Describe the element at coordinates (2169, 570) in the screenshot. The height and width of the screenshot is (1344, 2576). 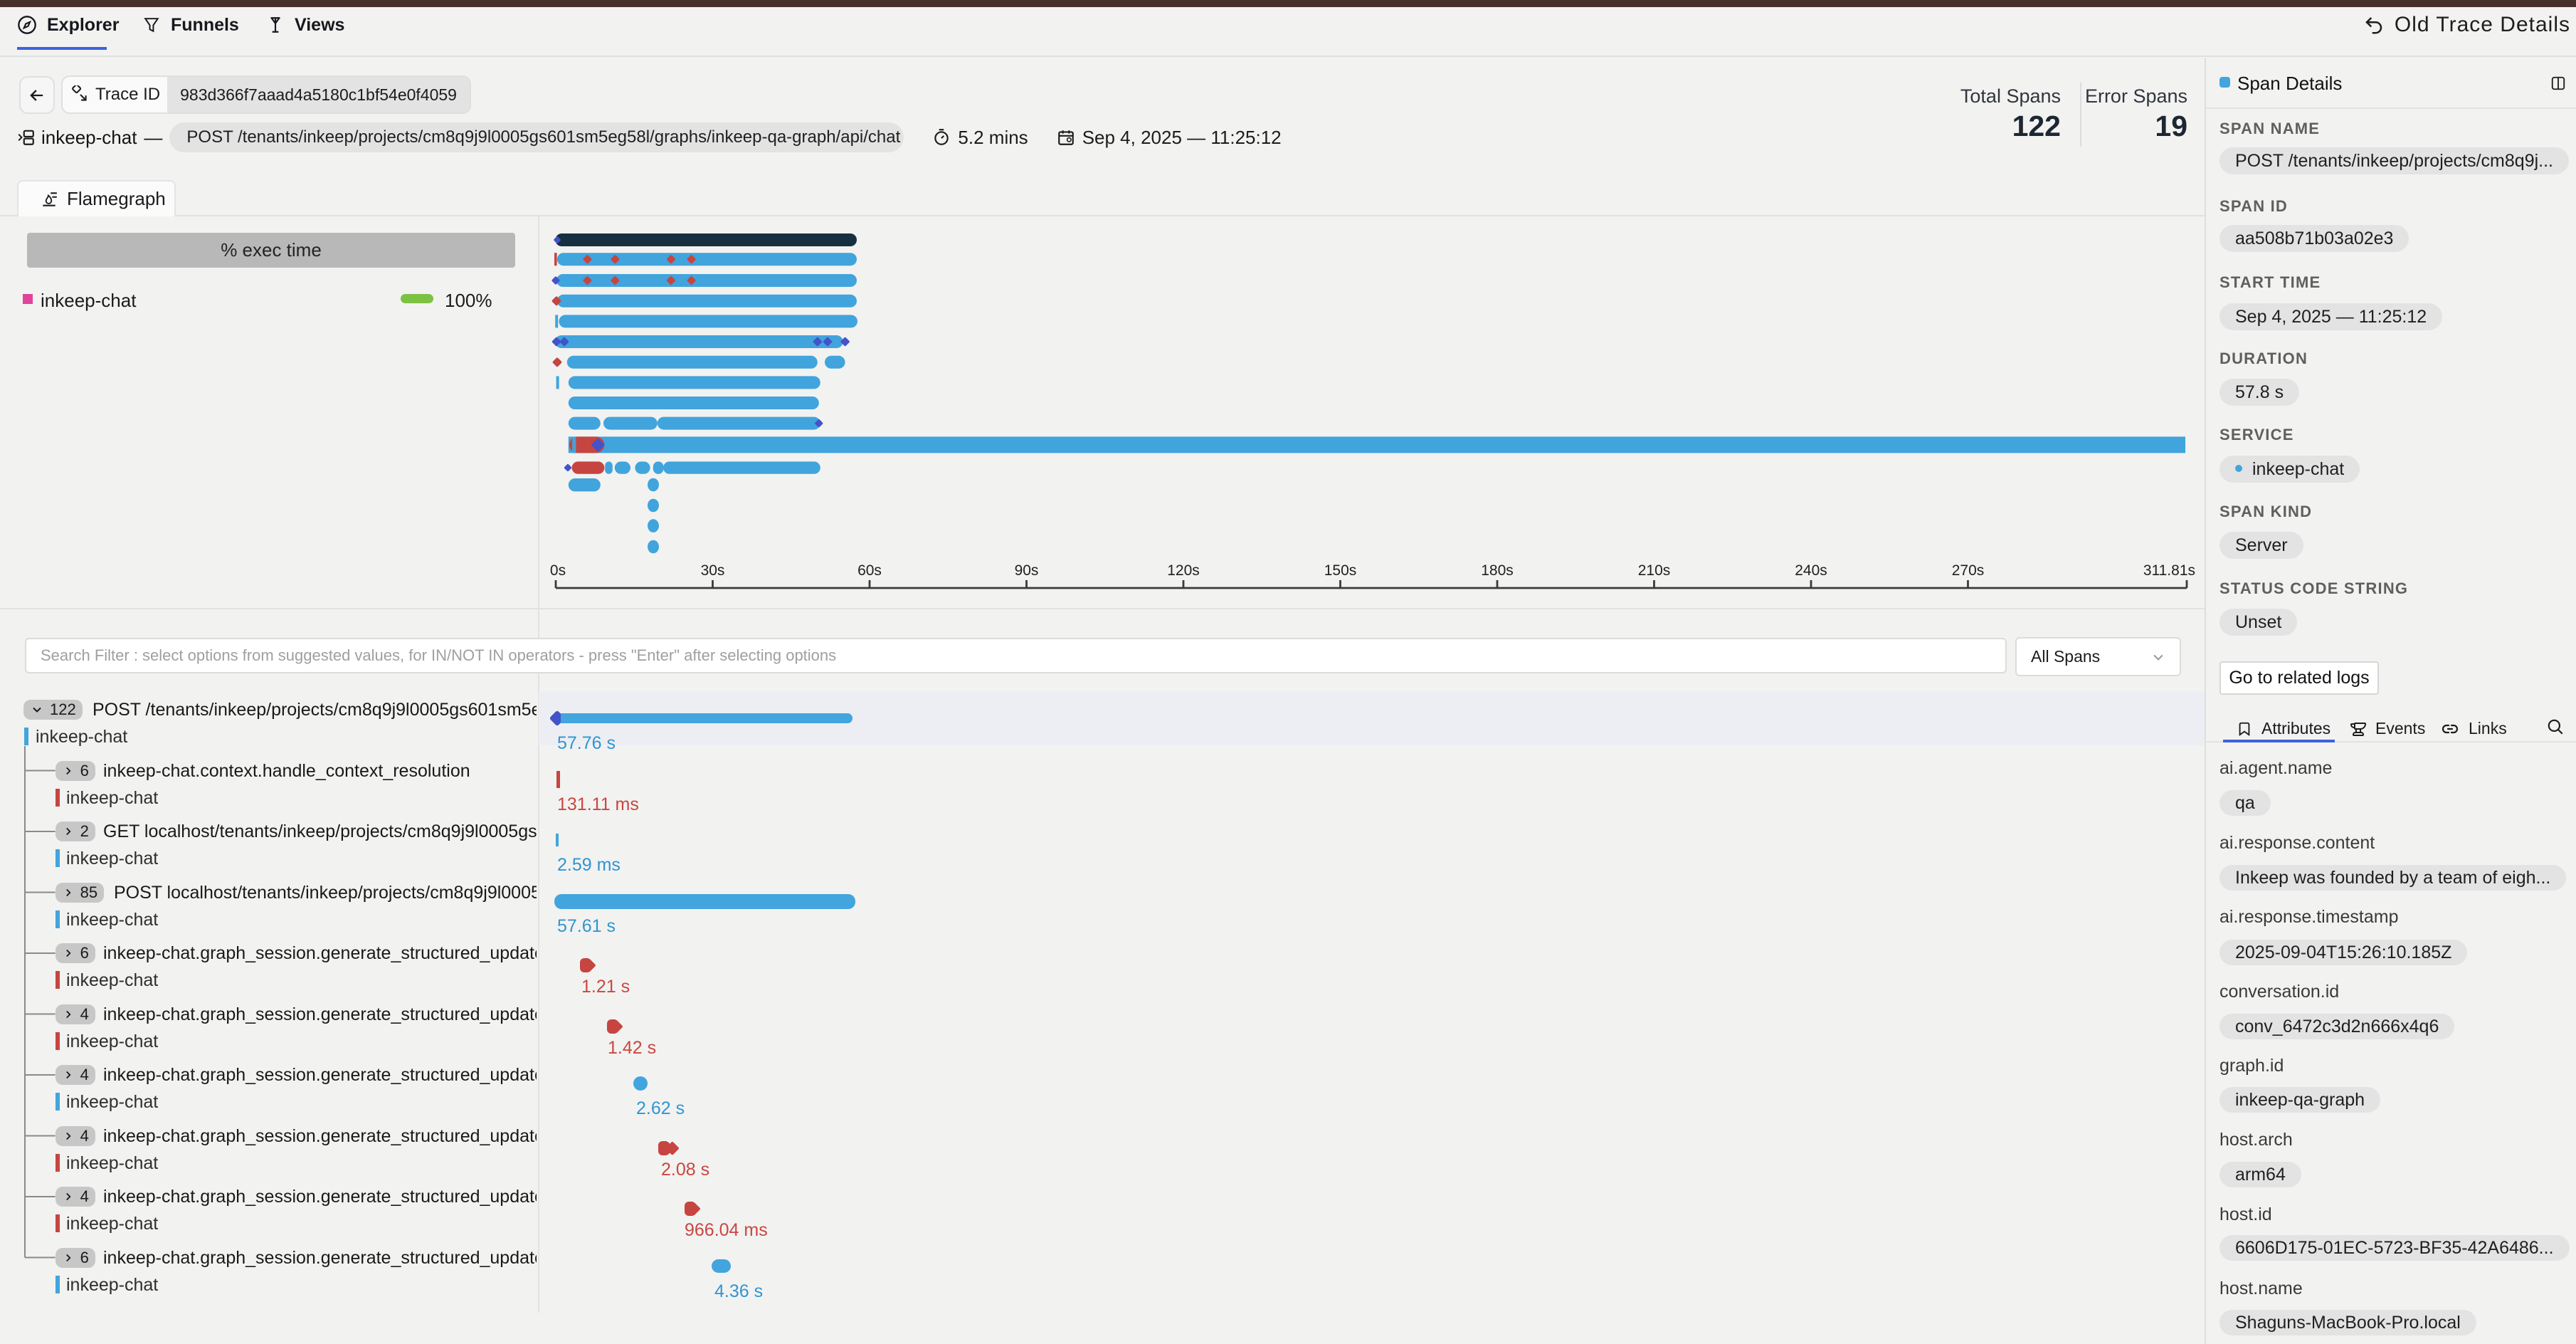
I see `svg-text: 311.81s` at that location.